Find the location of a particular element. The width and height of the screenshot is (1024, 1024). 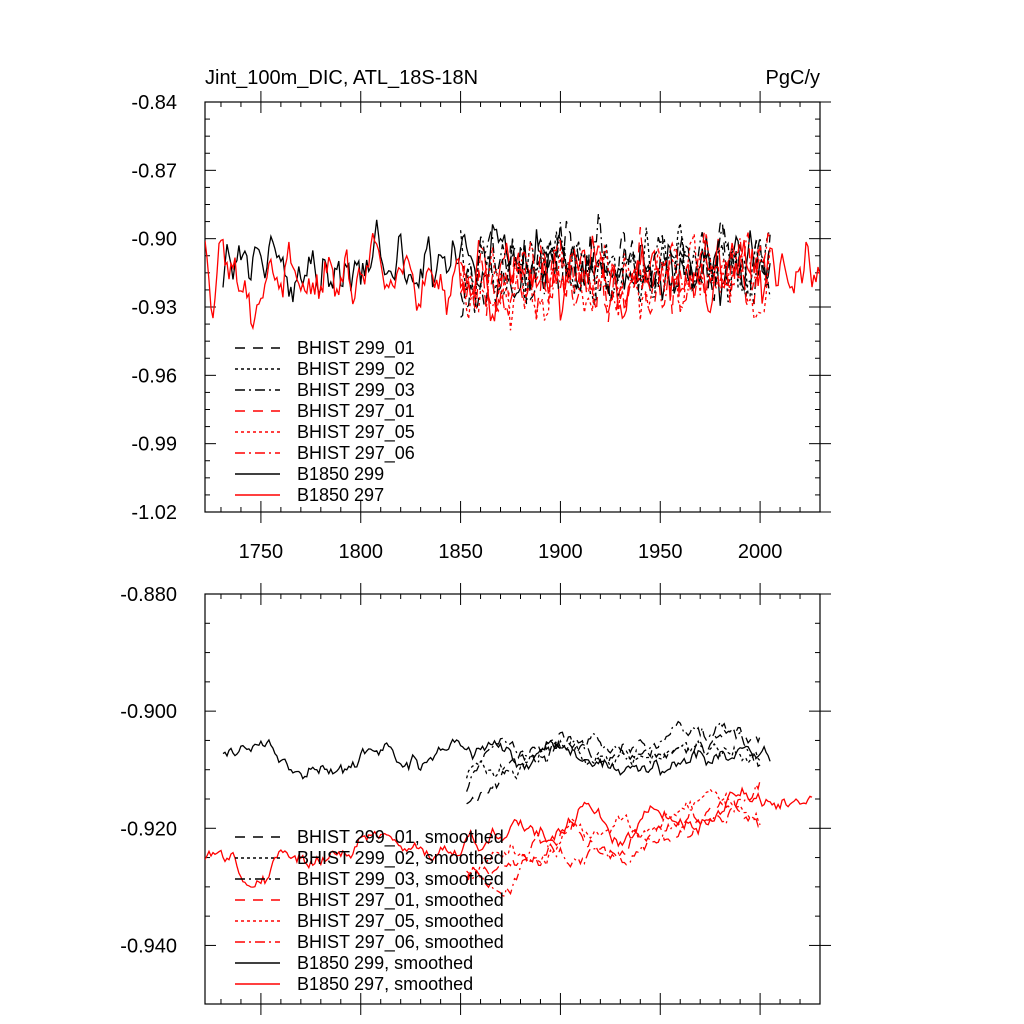

top-chart-title: Jint_100m_DIC, ATL_18S-18N is located at coordinates (341, 78).